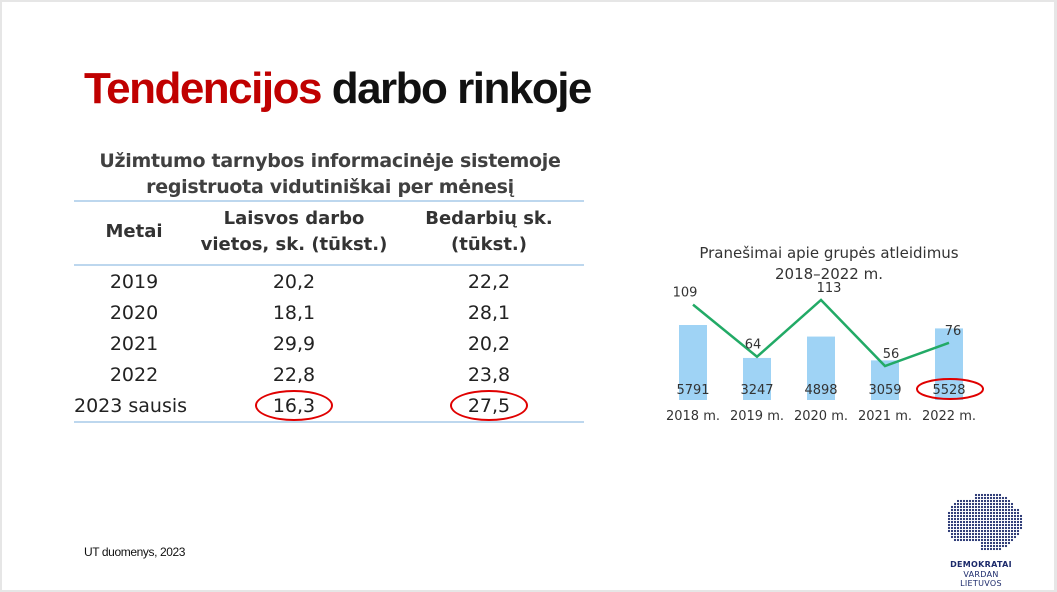  Describe the element at coordinates (134, 312) in the screenshot. I see `cell-year: 2020` at that location.